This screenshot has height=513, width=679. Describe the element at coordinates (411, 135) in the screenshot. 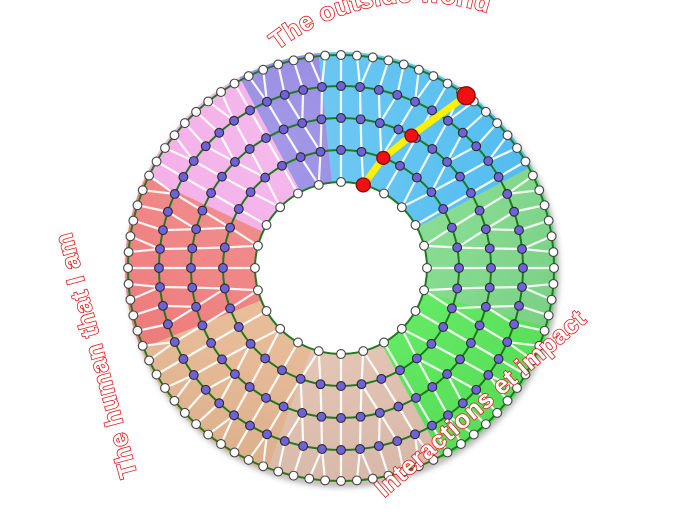

I see `highlight-node` at that location.